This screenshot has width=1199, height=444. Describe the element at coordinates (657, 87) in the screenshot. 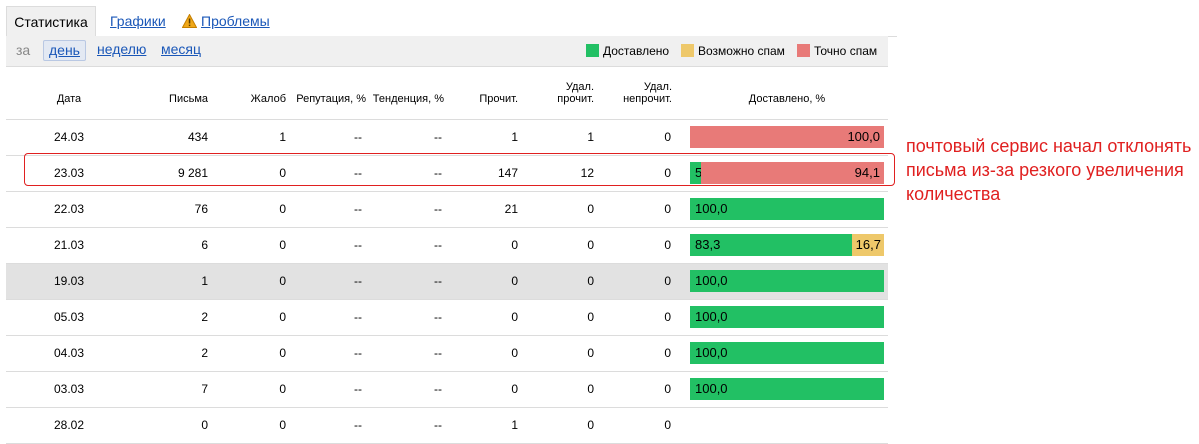

I see `header-deleted-unread-line1: Удал.` at that location.